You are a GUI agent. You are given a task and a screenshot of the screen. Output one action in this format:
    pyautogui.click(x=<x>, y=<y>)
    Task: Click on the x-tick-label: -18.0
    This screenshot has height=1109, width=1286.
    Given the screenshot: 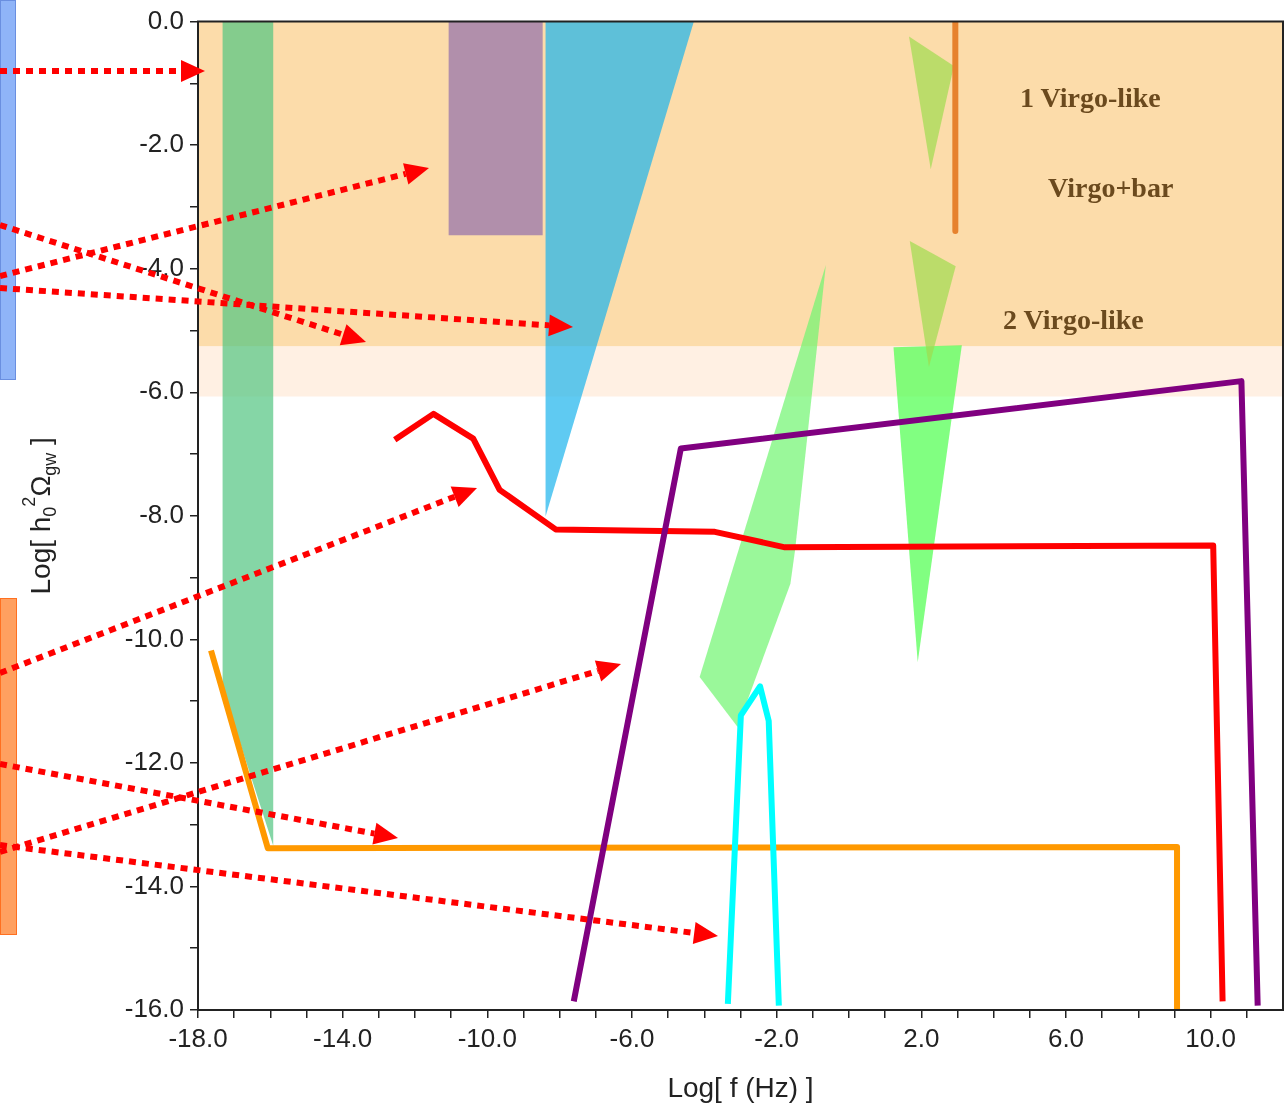 What is the action you would take?
    pyautogui.click(x=198, y=1037)
    